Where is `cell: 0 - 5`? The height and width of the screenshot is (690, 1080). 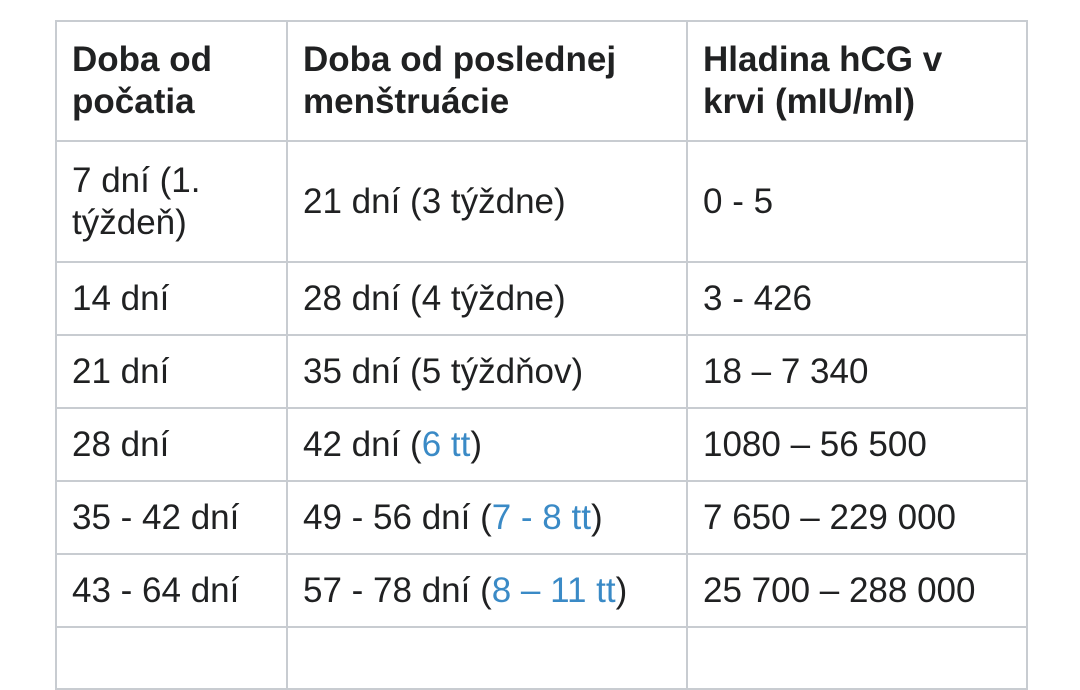 cell: 0 - 5 is located at coordinates (857, 201).